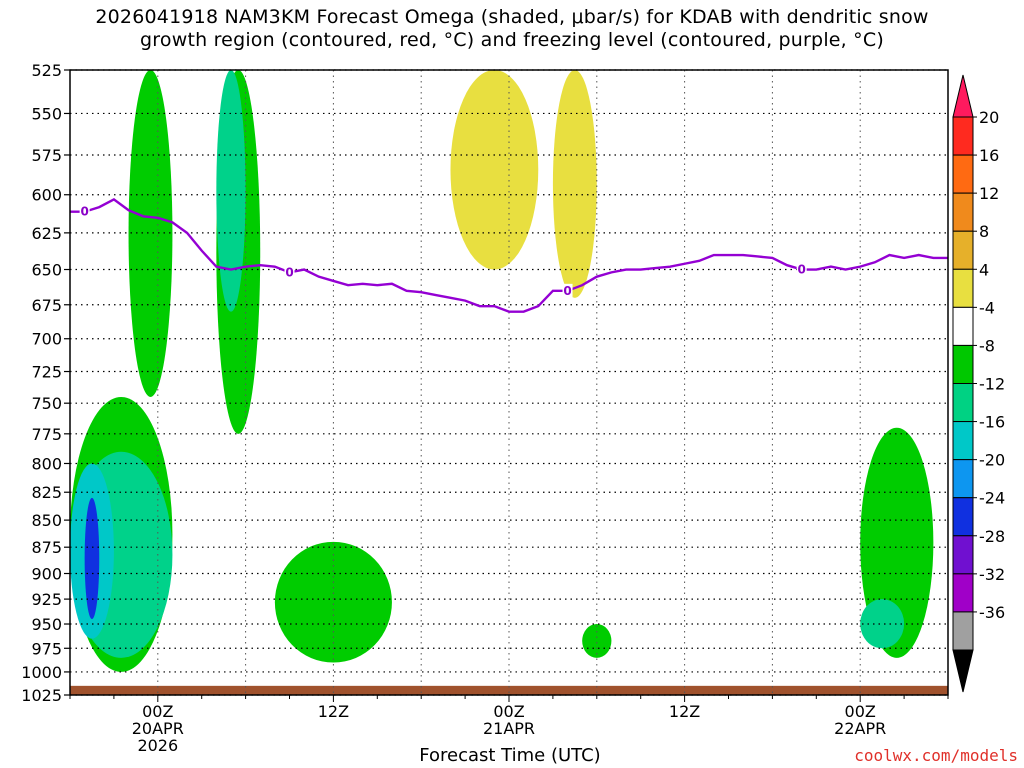 The height and width of the screenshot is (768, 1024). What do you see at coordinates (46, 624) in the screenshot?
I see `y-tick-label: 950` at bounding box center [46, 624].